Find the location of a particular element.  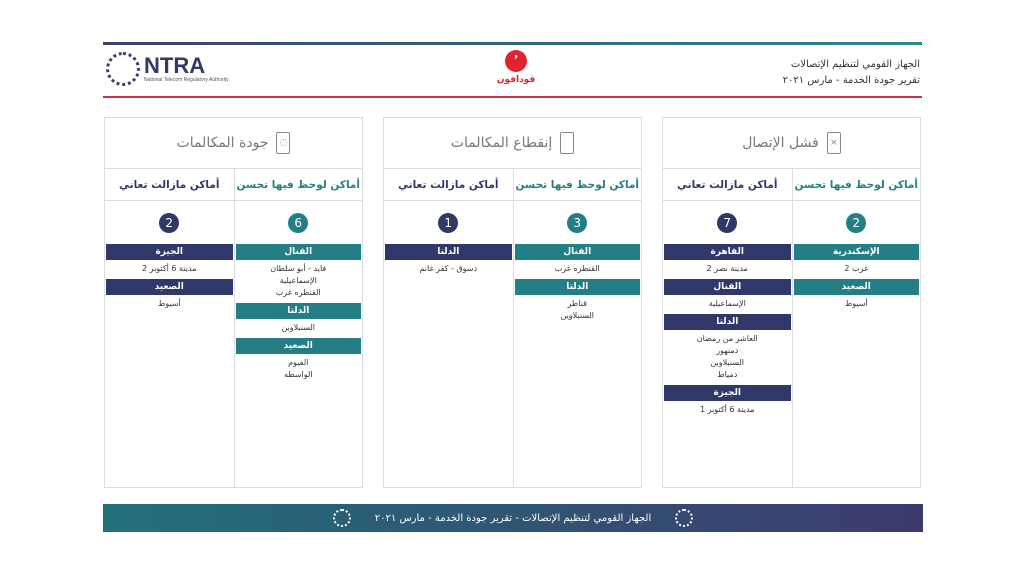

panel-title: إنقطاع المكالمات is located at coordinates (512, 143).